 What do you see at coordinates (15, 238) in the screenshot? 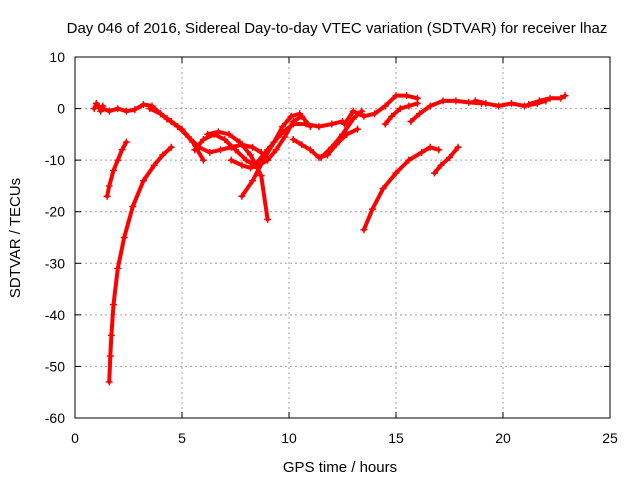
I see `y-axis-label: SDTVAR / TECUs` at bounding box center [15, 238].